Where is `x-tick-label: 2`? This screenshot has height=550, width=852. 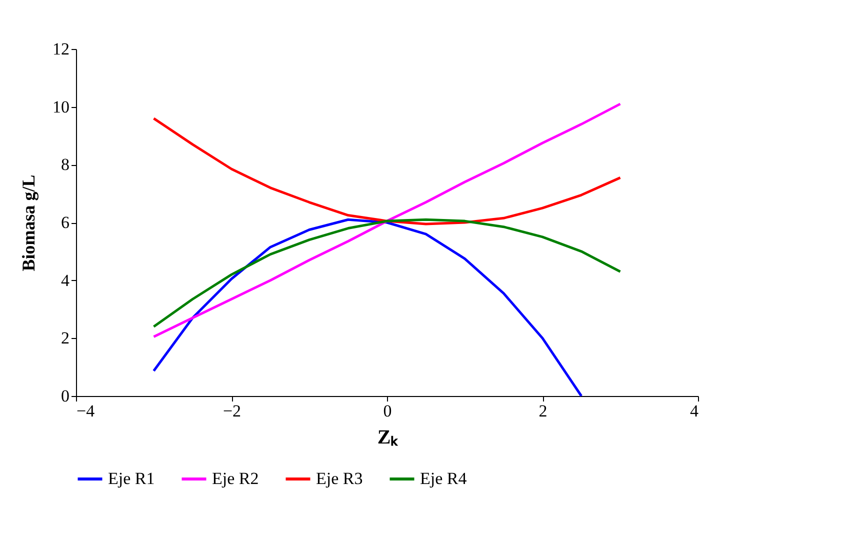 x-tick-label: 2 is located at coordinates (543, 411).